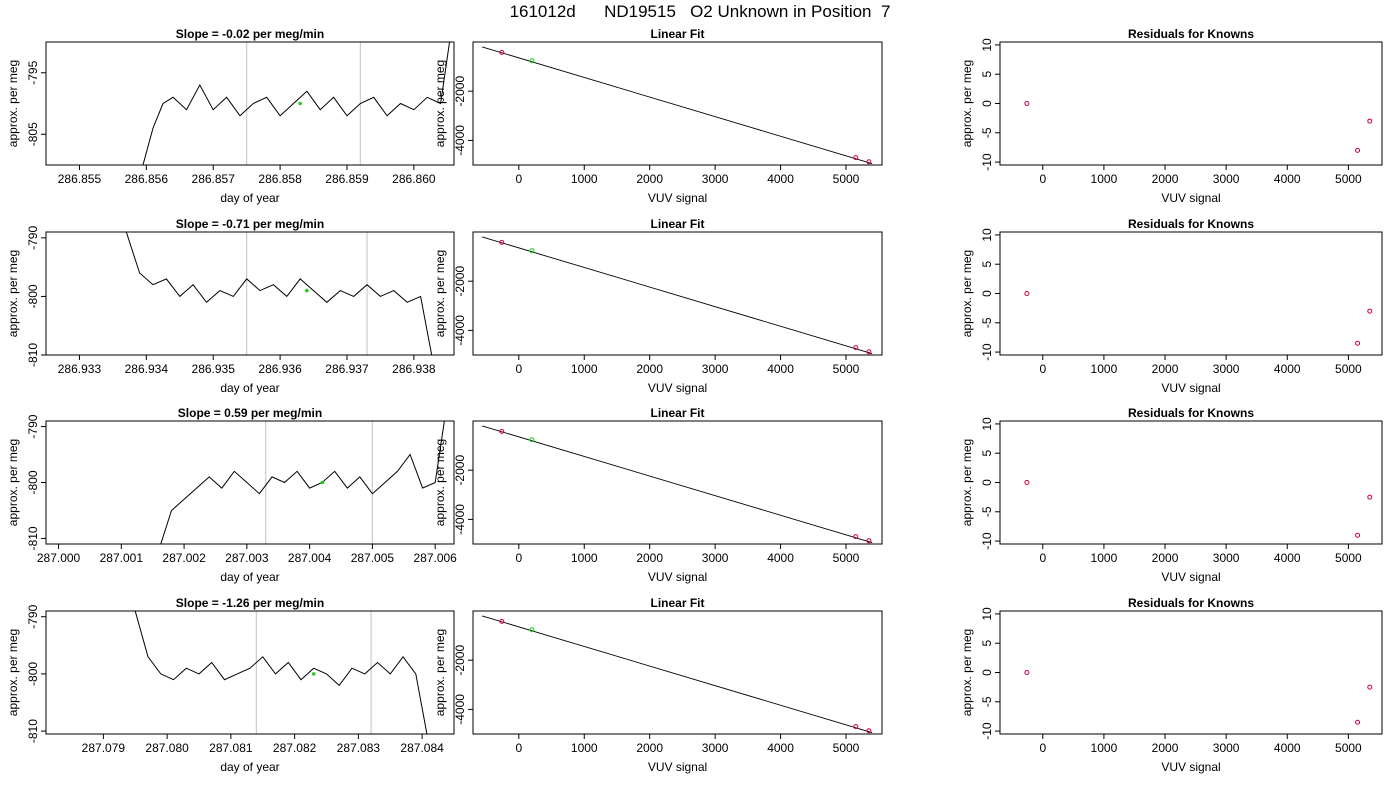 Image resolution: width=1400 pixels, height=800 pixels. I want to click on x-tick-label: 286.938, so click(414, 369).